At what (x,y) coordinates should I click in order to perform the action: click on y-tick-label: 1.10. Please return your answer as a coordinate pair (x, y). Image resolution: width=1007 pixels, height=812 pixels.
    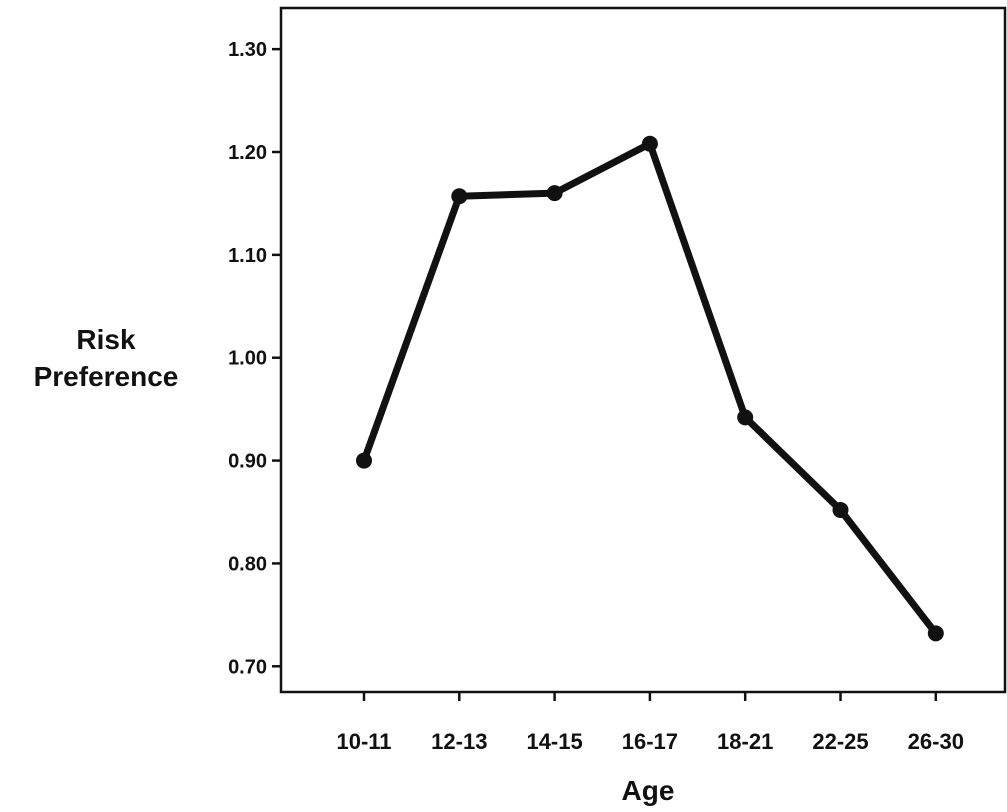
    Looking at the image, I should click on (247, 256).